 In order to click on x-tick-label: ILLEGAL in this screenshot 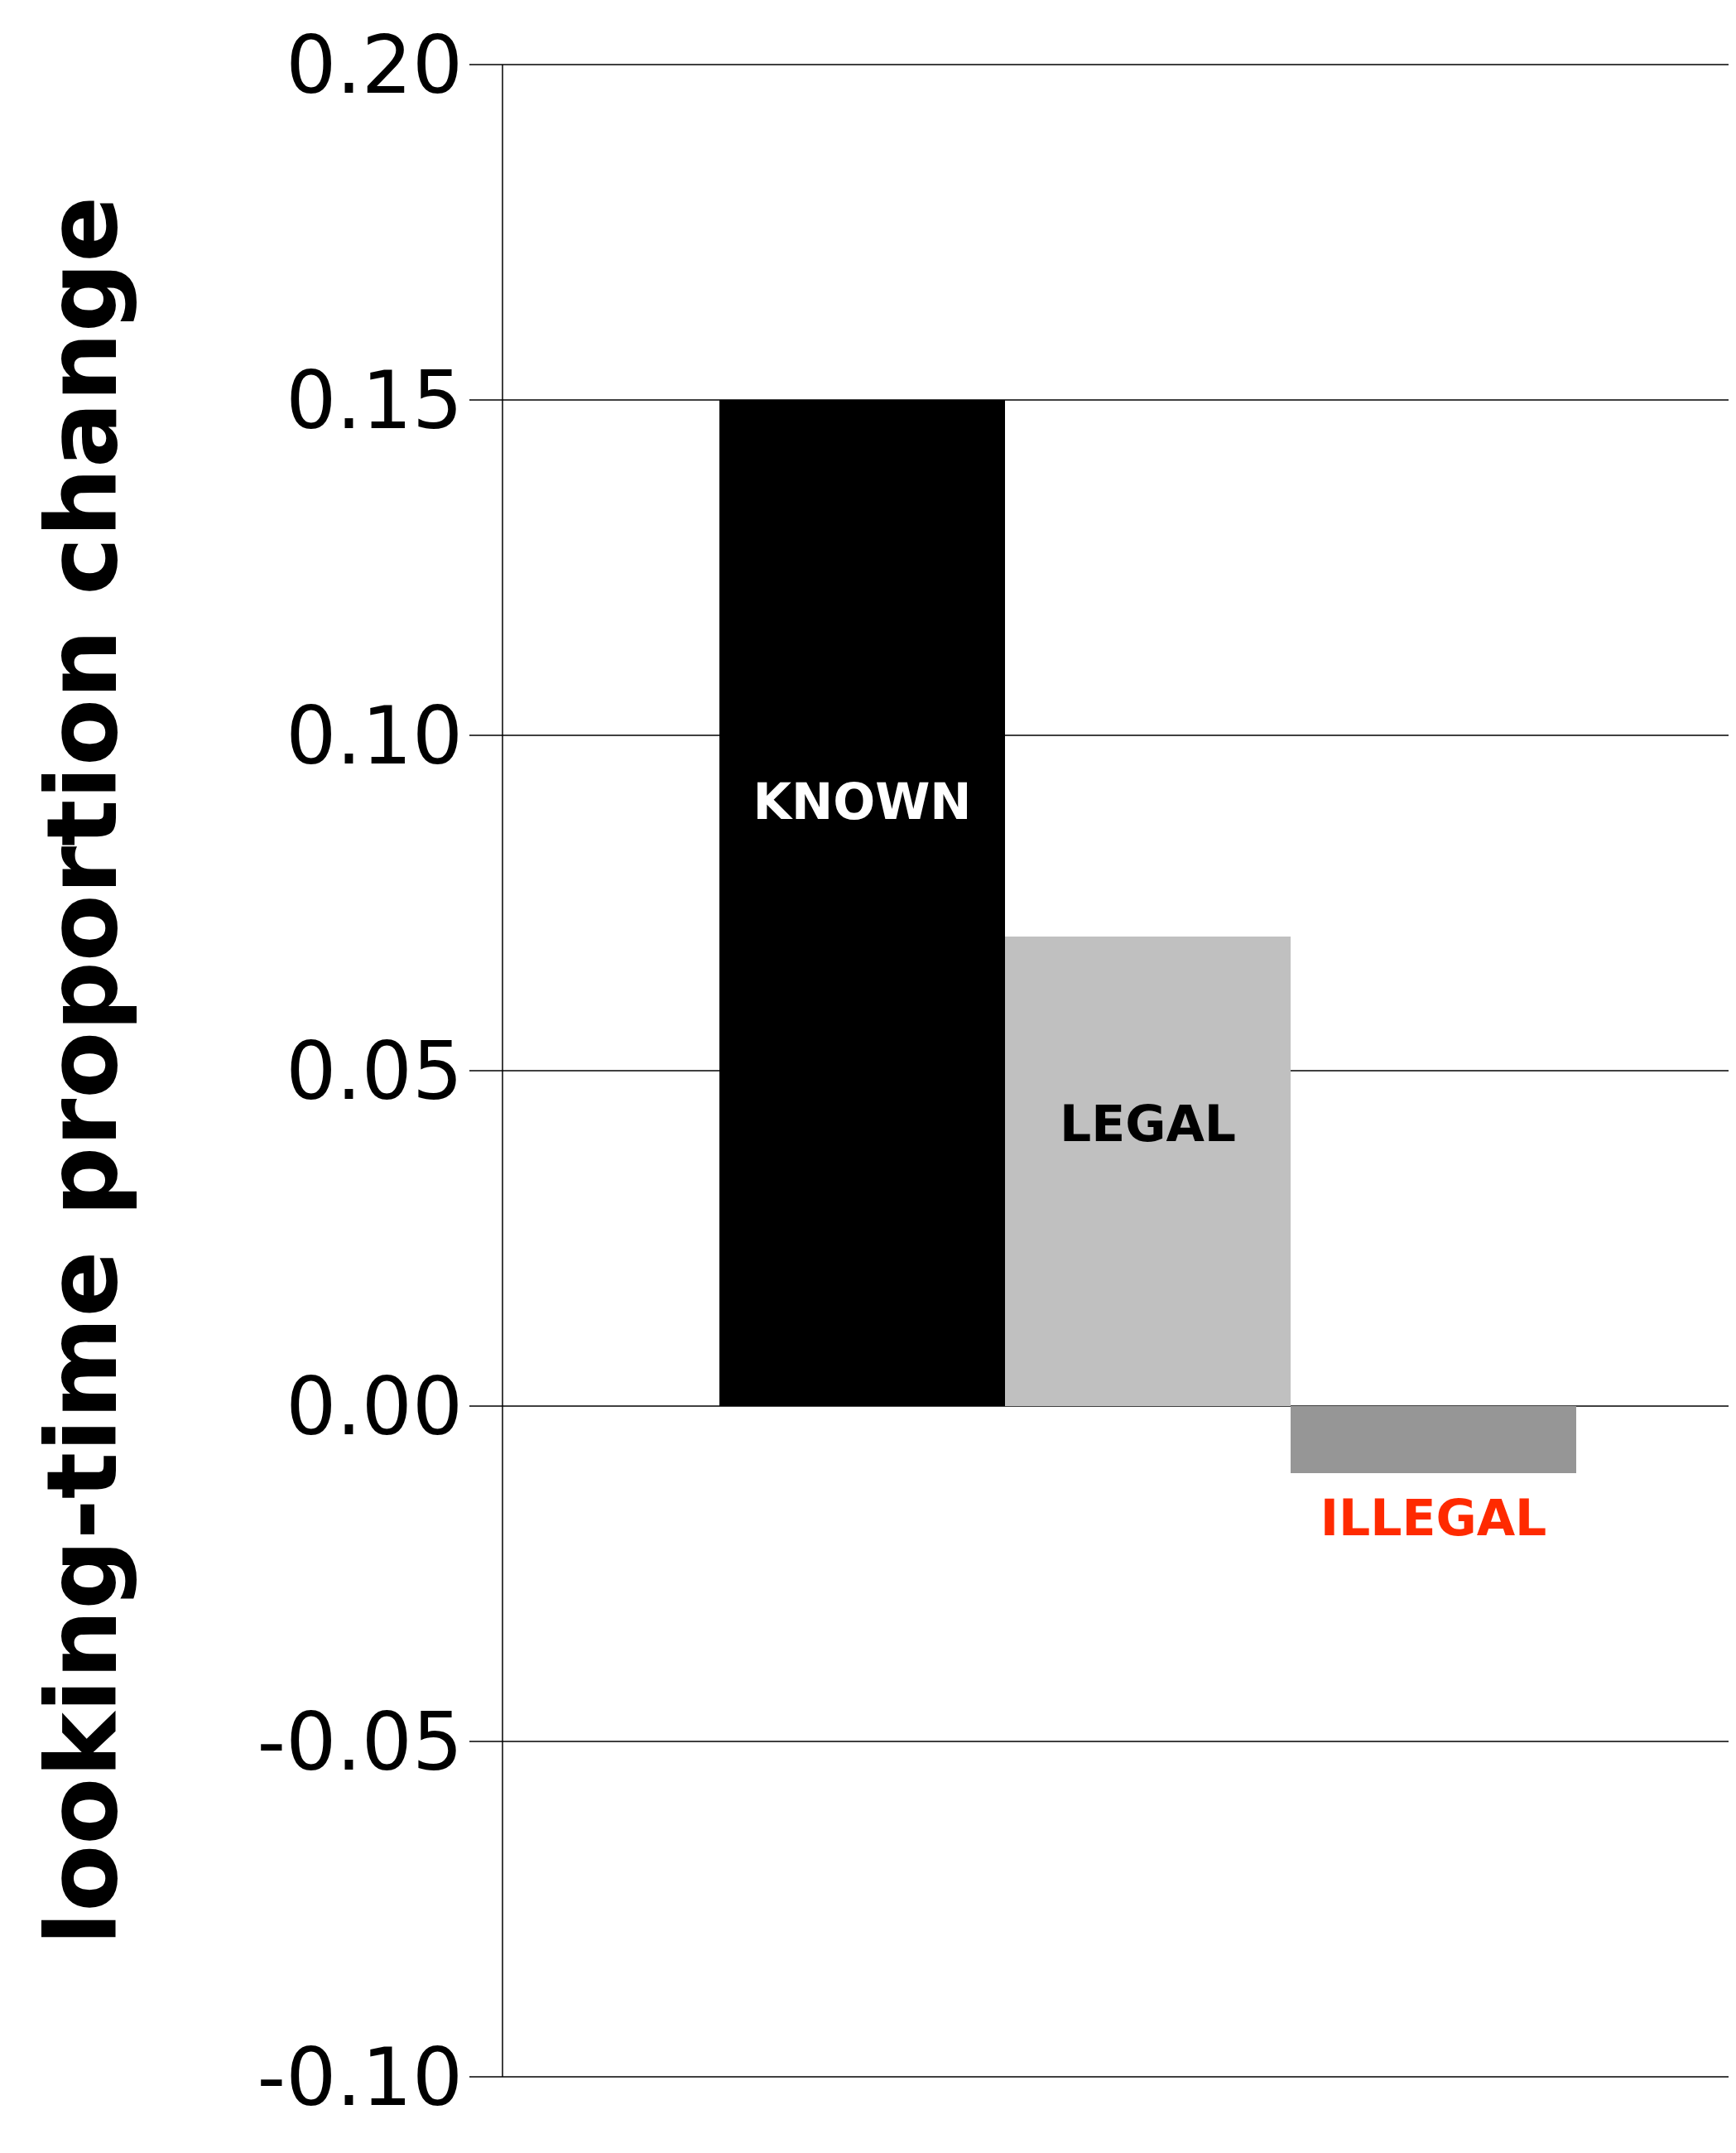, I will do `click(1433, 1518)`.